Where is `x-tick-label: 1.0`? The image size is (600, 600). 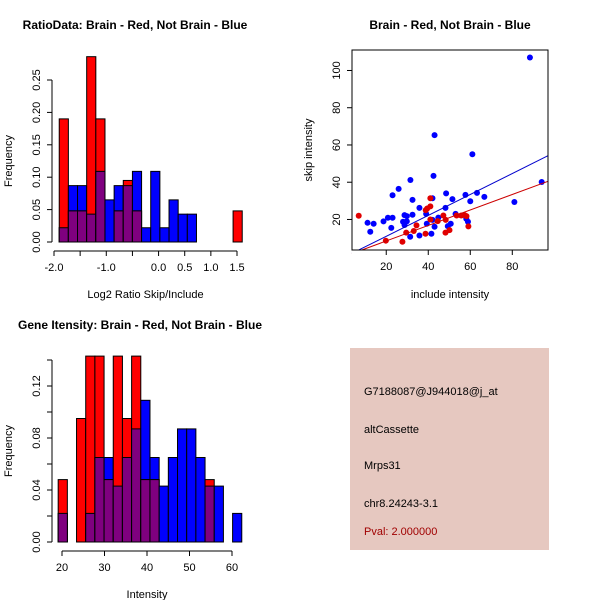
x-tick-label: 1.0 is located at coordinates (210, 268).